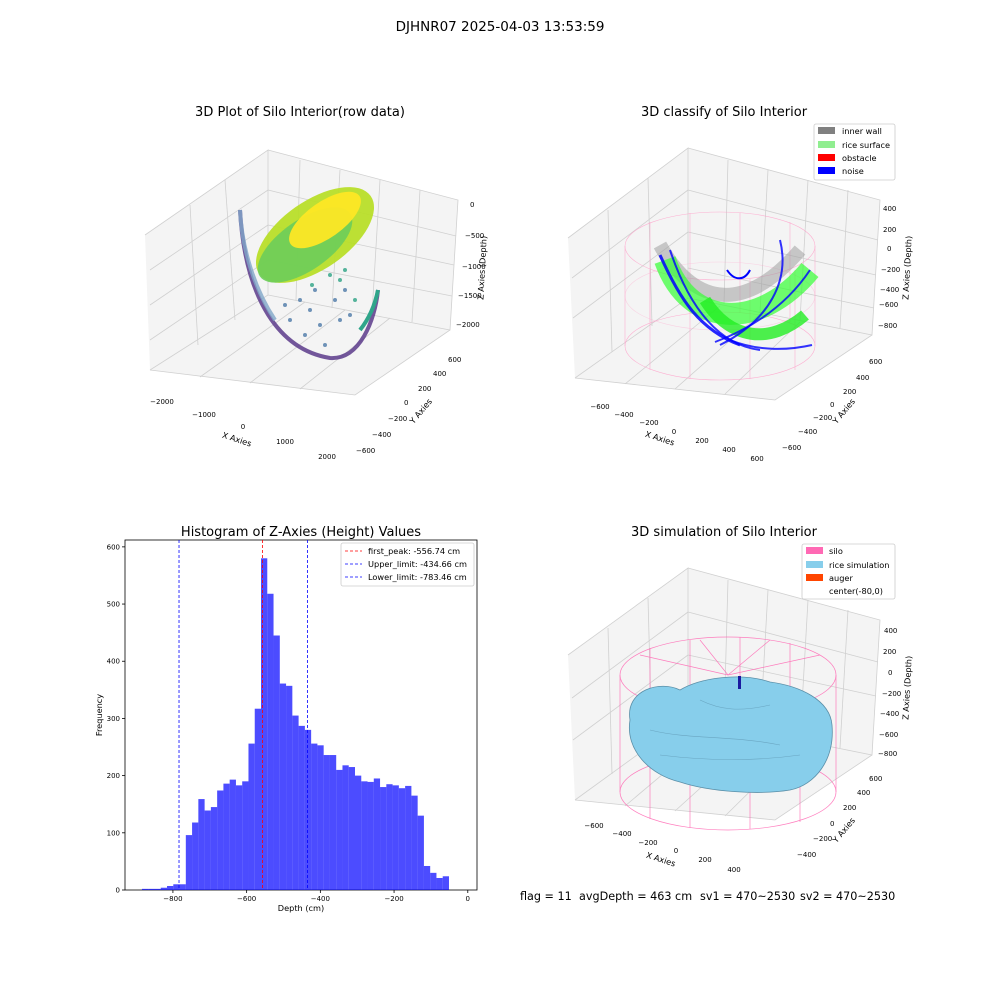 The height and width of the screenshot is (1000, 1000). What do you see at coordinates (850, 131) in the screenshot?
I see `classify-legend-item-0: inner wall` at bounding box center [850, 131].